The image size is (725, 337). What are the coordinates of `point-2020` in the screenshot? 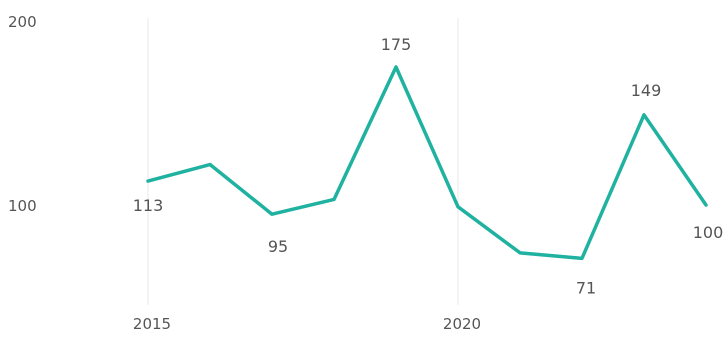 It's located at (458, 207).